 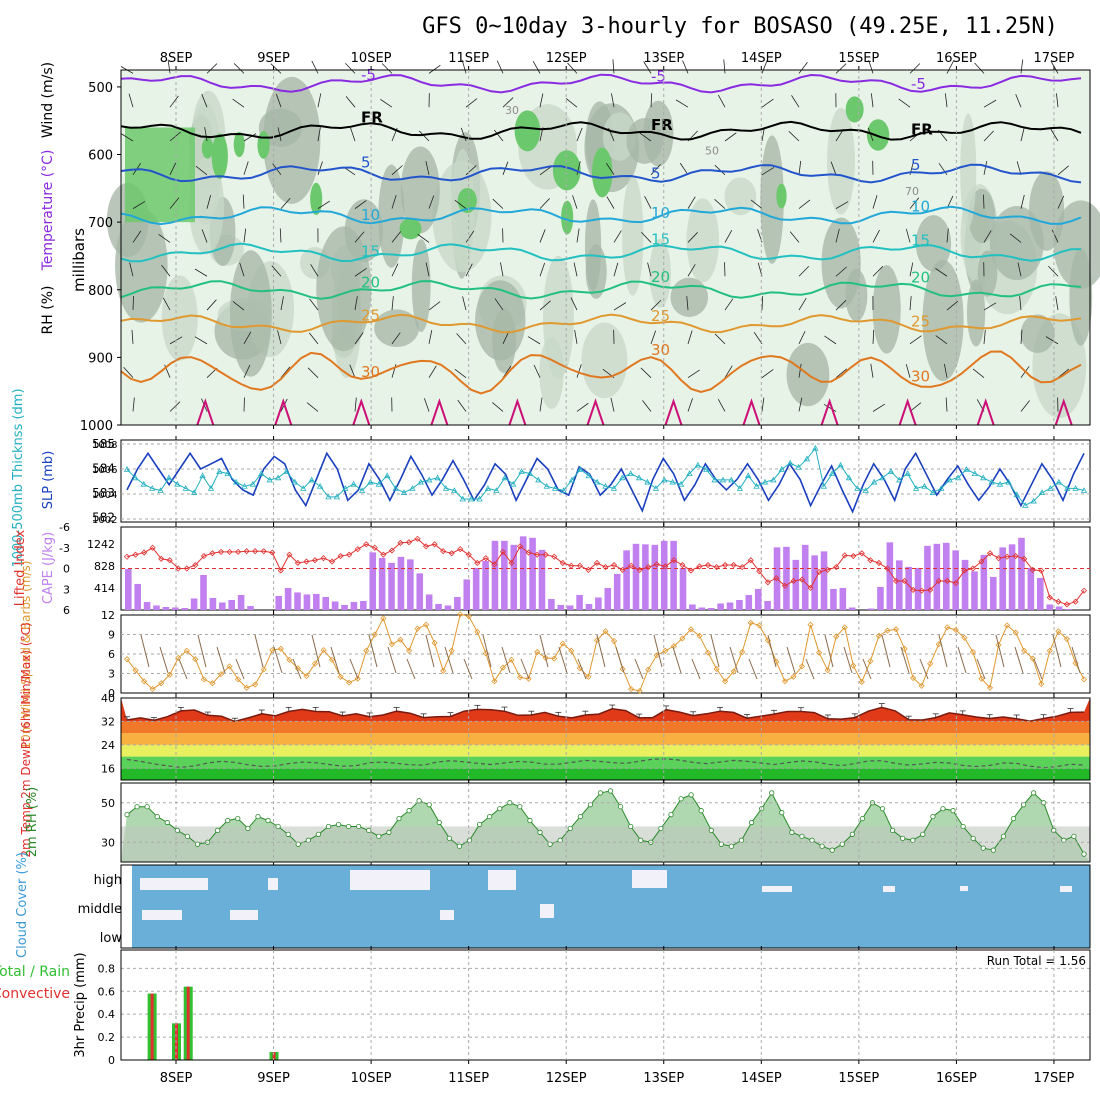 What do you see at coordinates (1036, 961) in the screenshot?
I see `run-total-label: Run Total = 1.56` at bounding box center [1036, 961].